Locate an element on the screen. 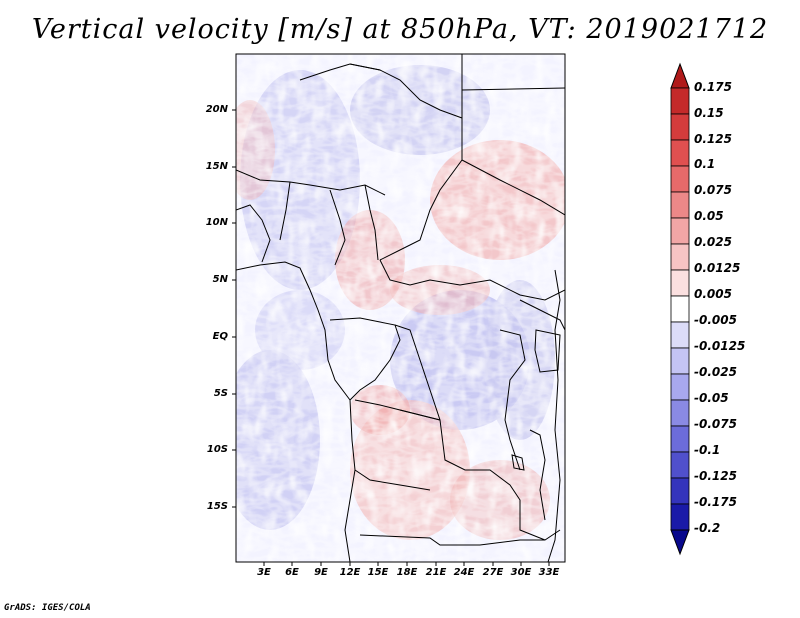 The image size is (800, 618). lat-label-10n: 10N is located at coordinates (216, 222).